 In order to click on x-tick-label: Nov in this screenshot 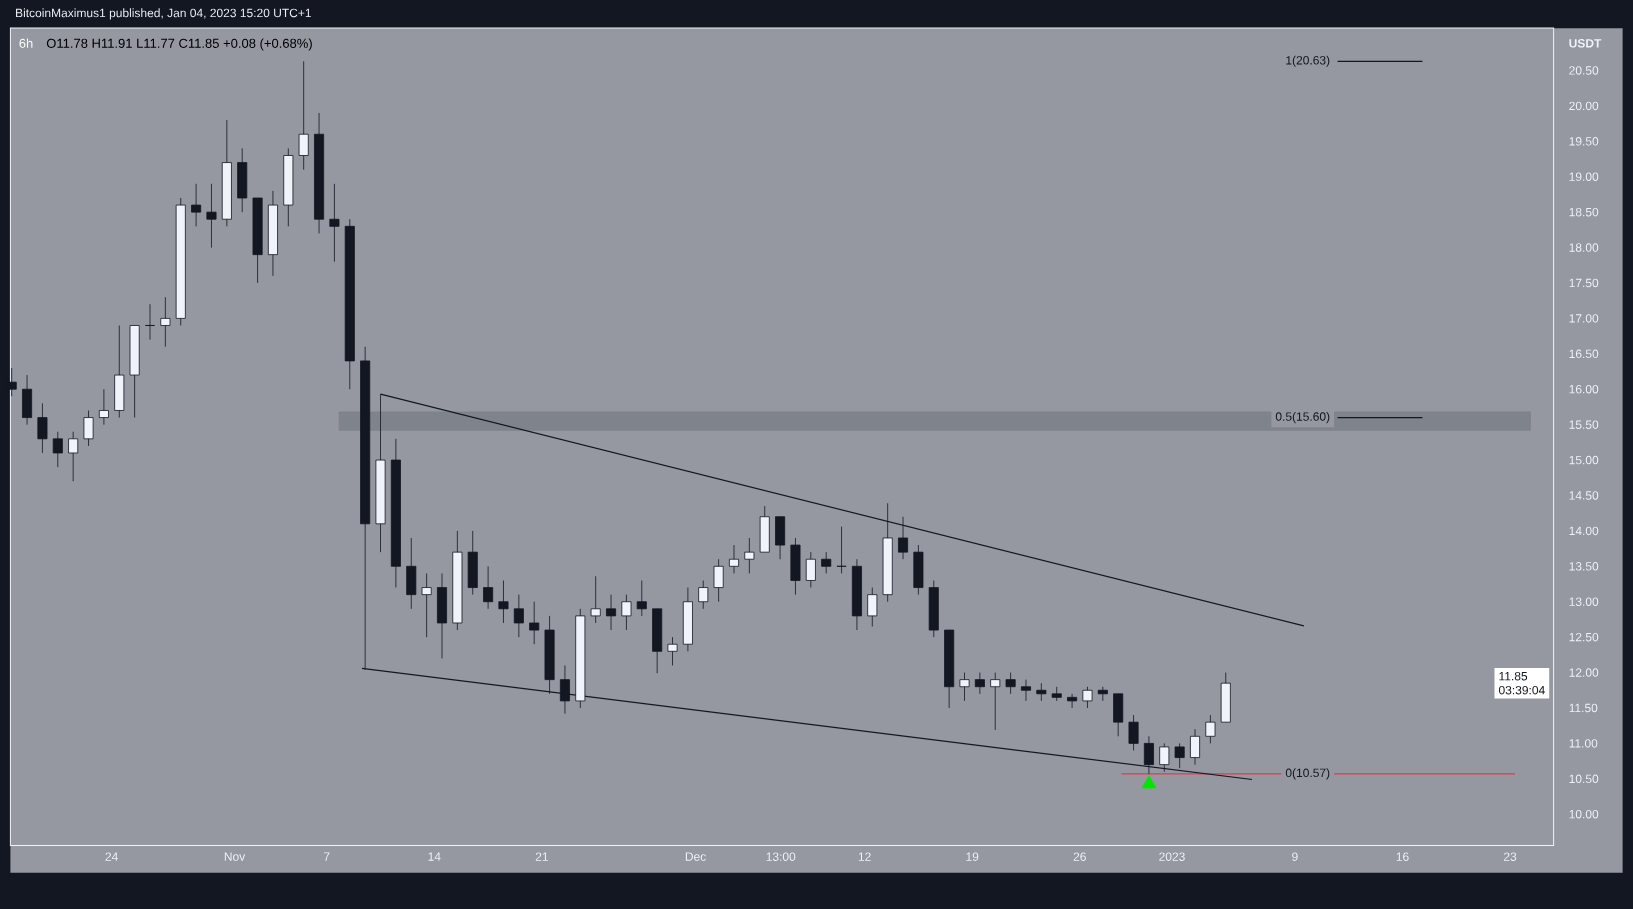, I will do `click(235, 856)`.